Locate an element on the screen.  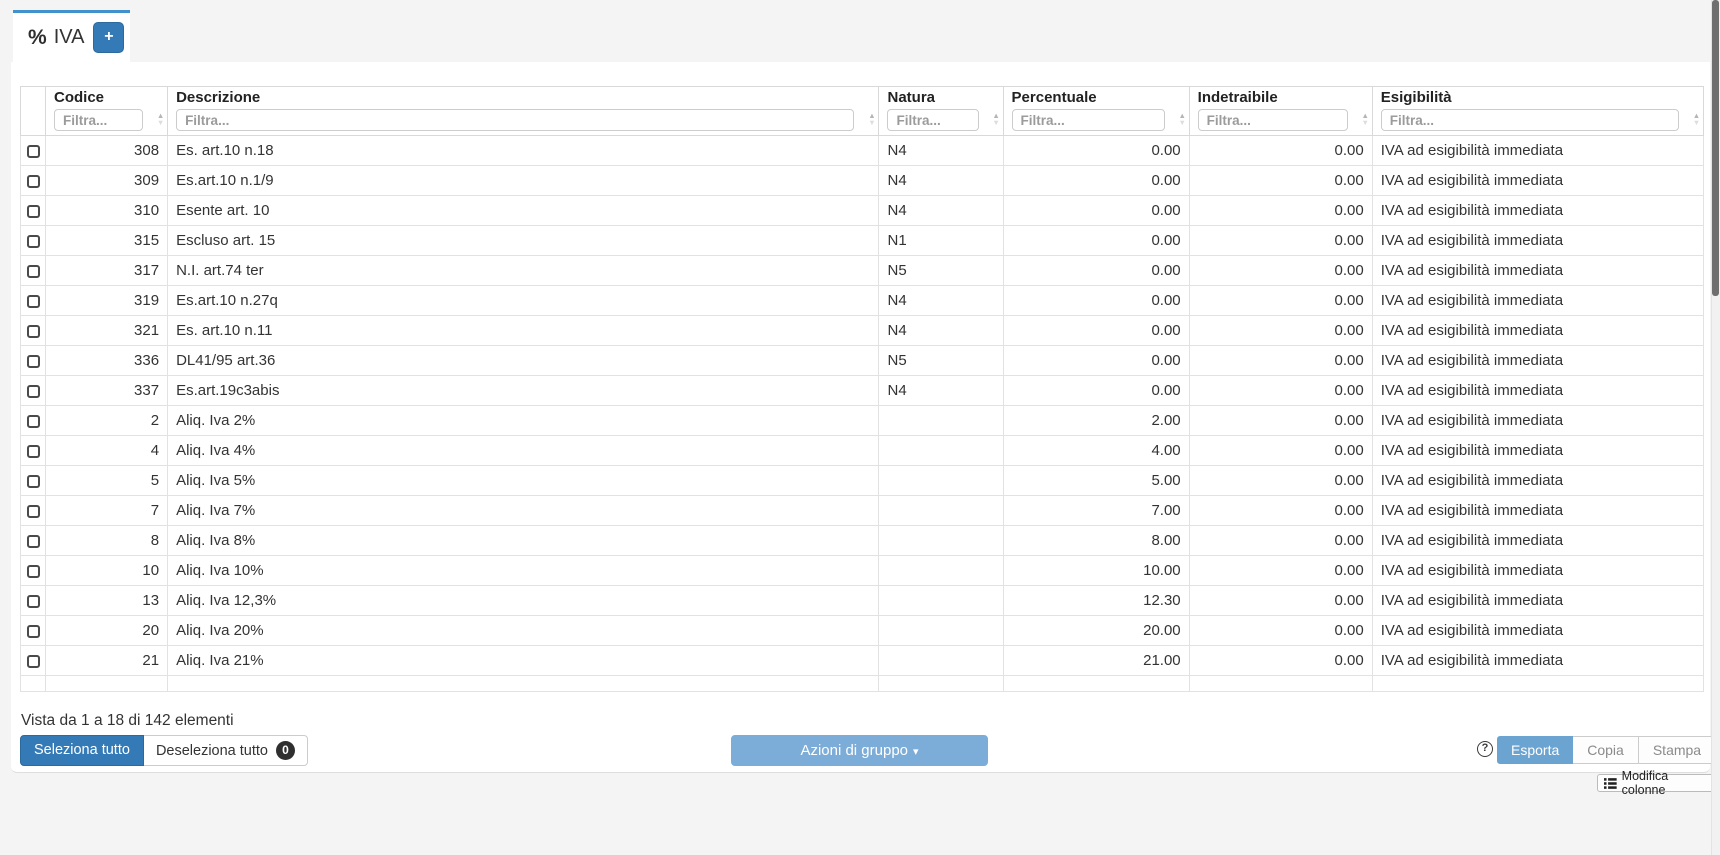
tab-iva: % IVA + is located at coordinates (71, 37).